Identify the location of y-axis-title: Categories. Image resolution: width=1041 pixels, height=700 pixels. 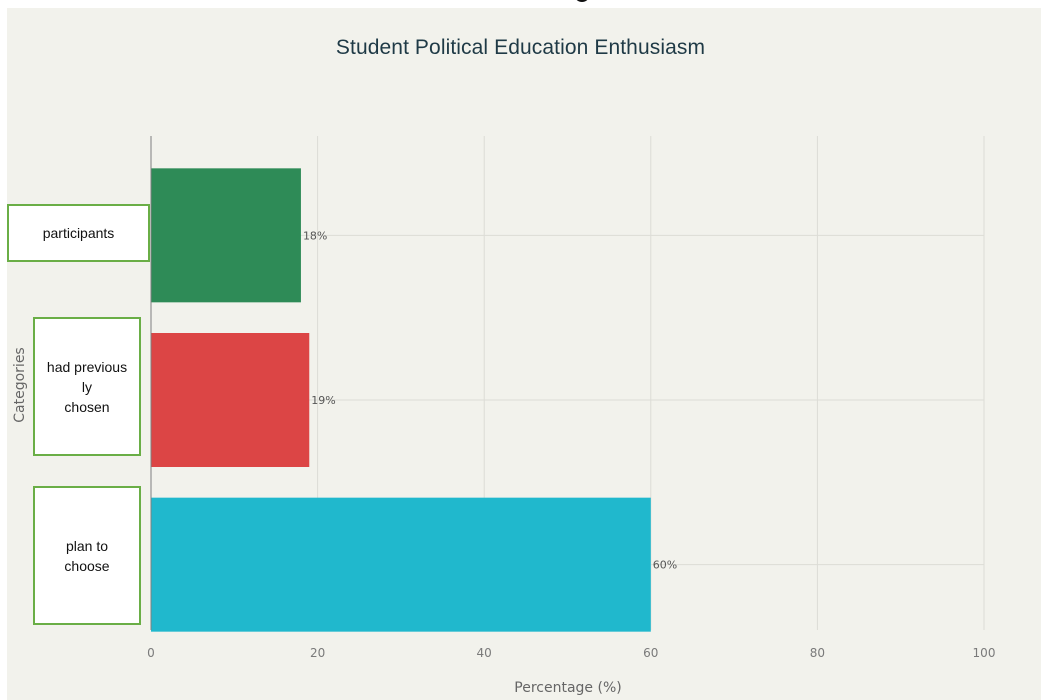
(20, 384).